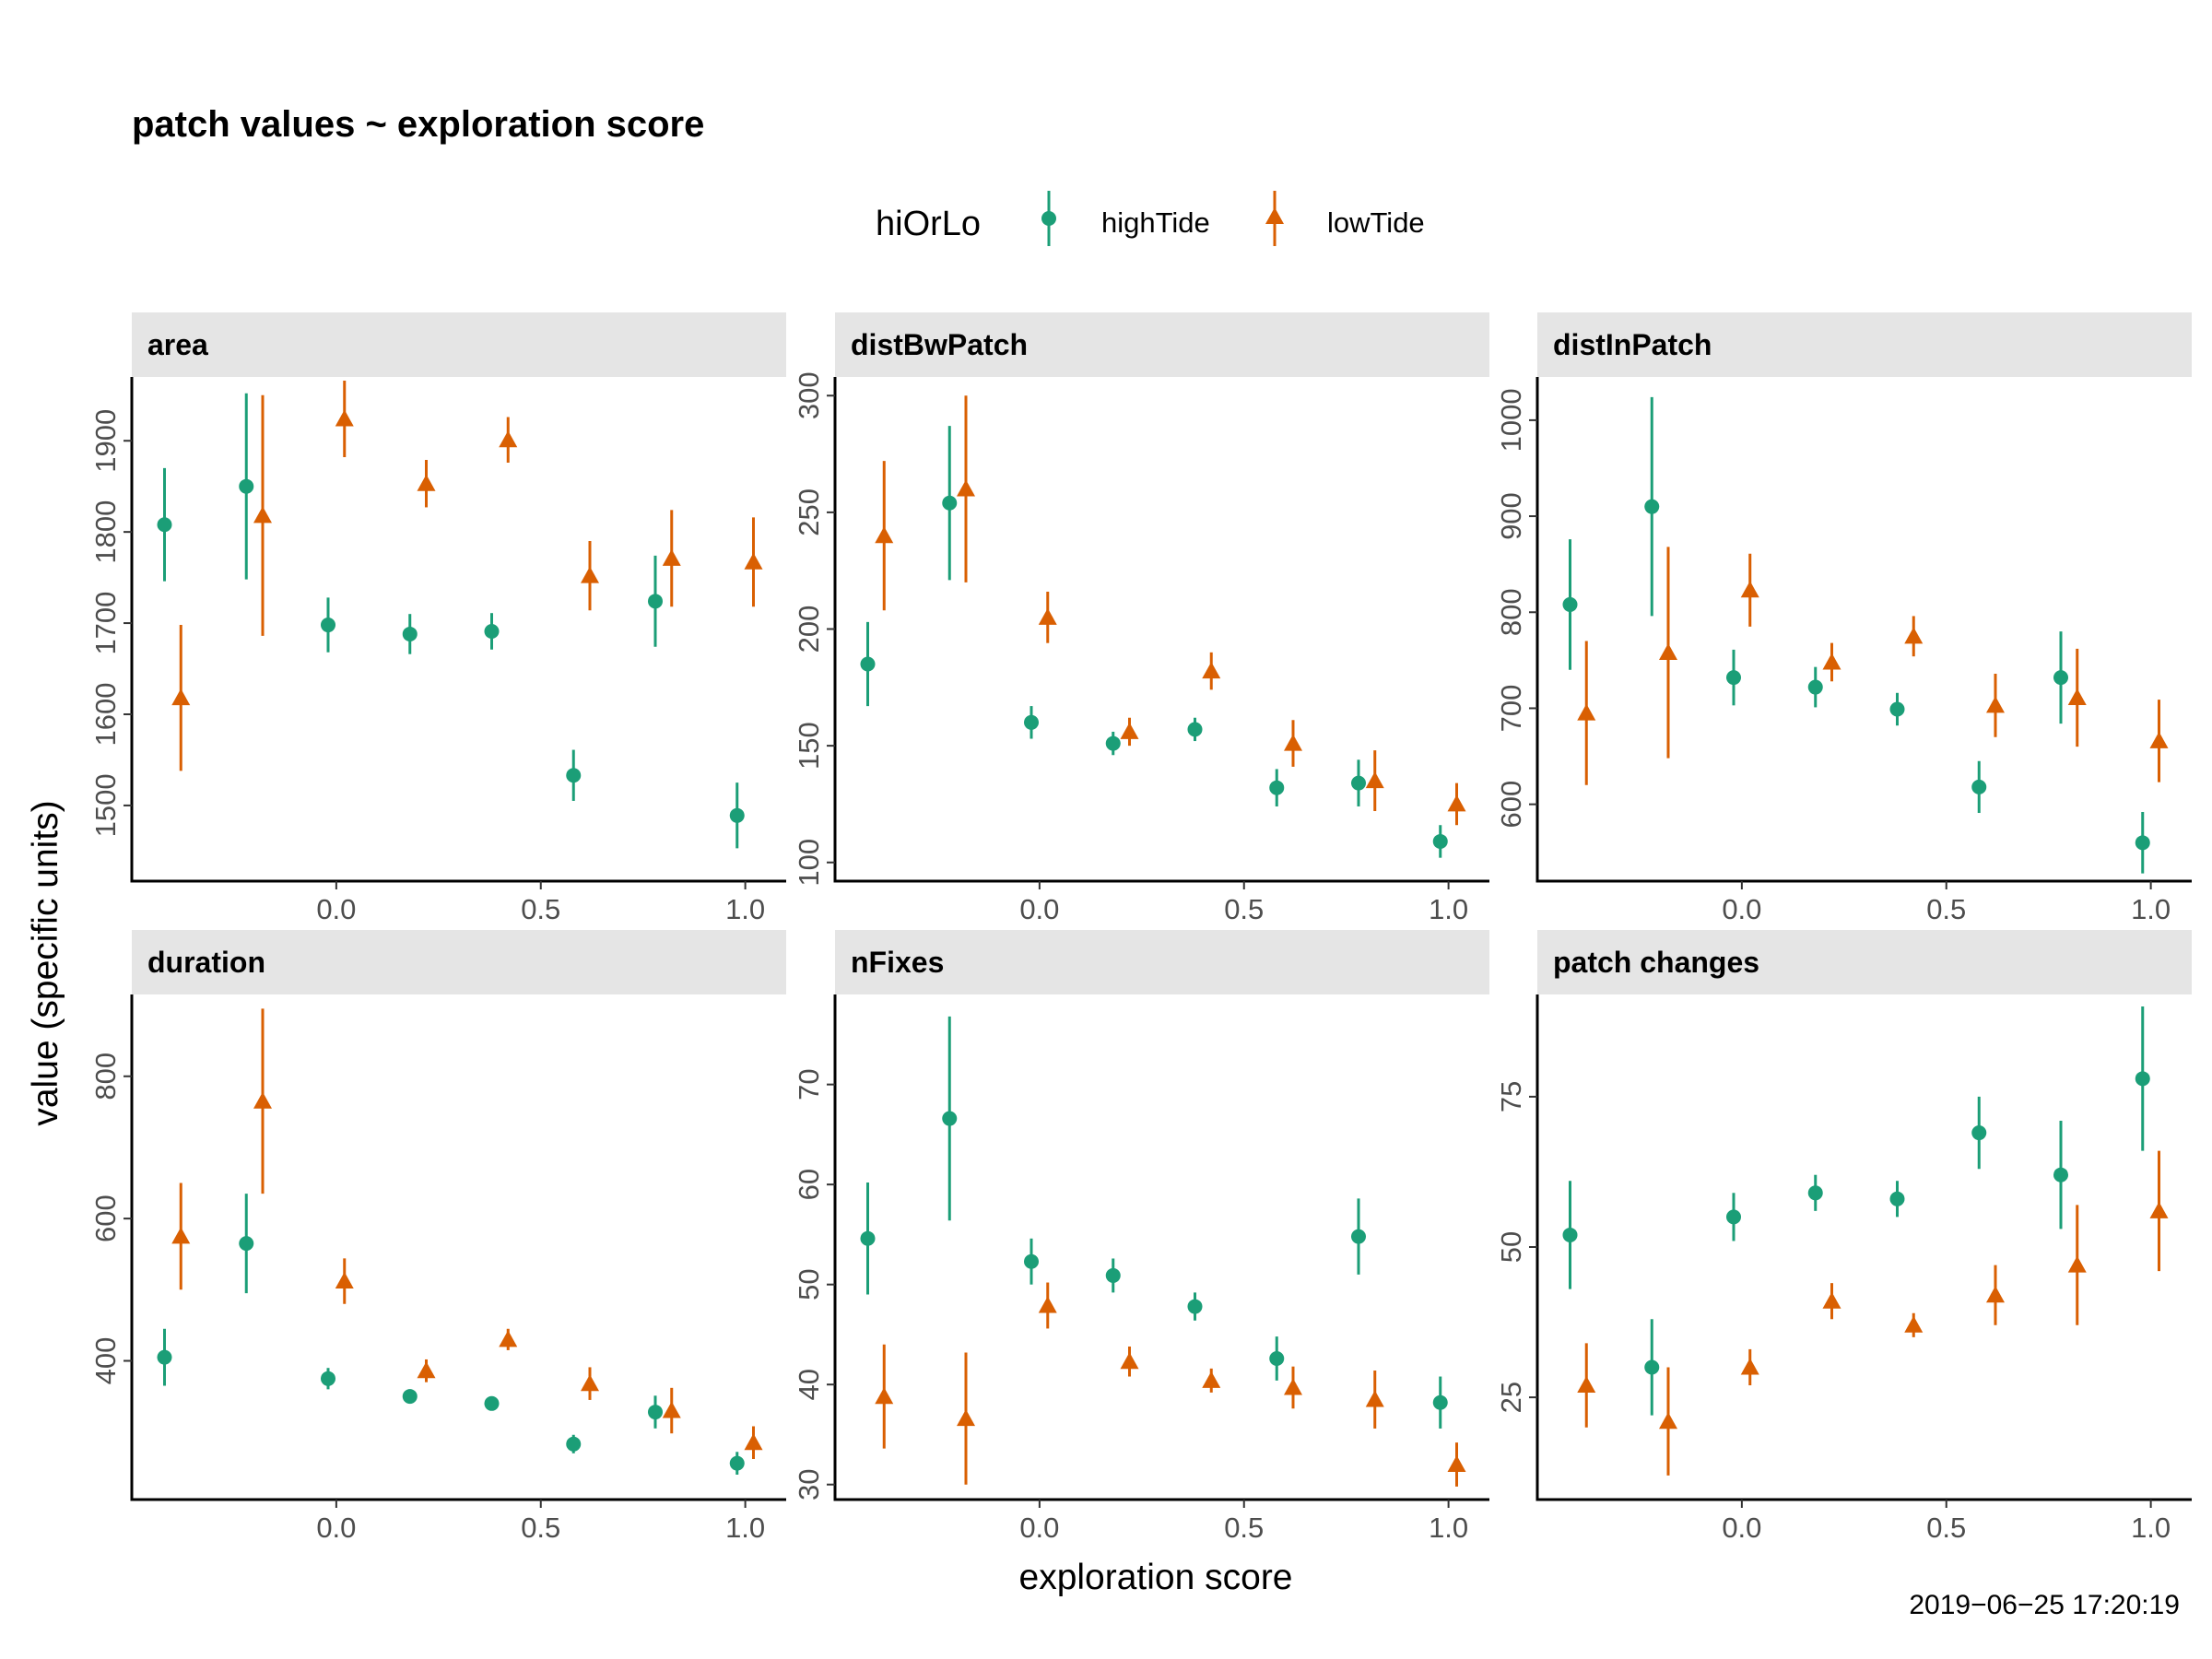  I want to click on legend: hiOrLo highTide lowTide, so click(1150, 218).